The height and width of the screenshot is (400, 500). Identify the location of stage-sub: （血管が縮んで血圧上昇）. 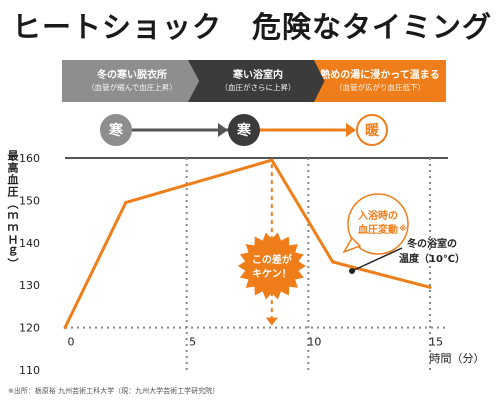
(132, 87).